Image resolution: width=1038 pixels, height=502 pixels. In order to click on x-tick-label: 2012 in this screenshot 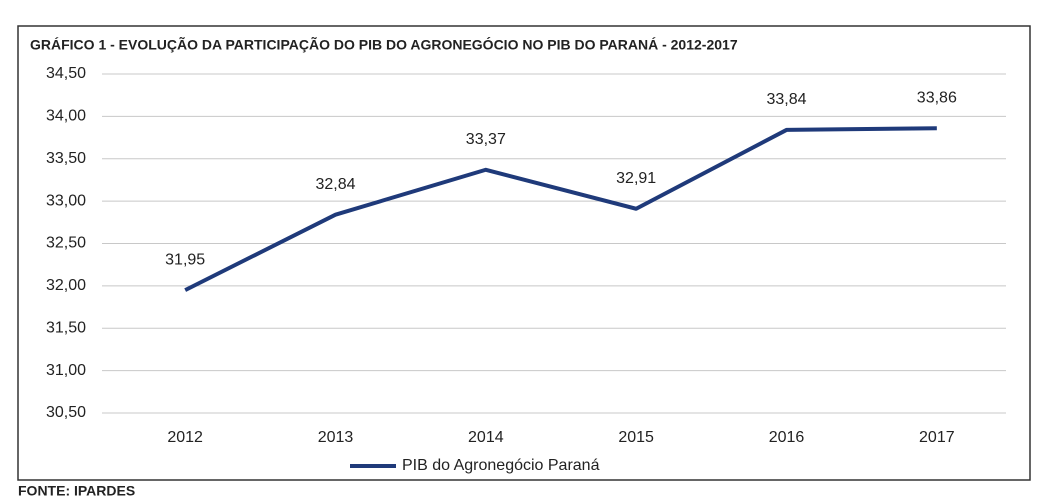, I will do `click(185, 437)`.